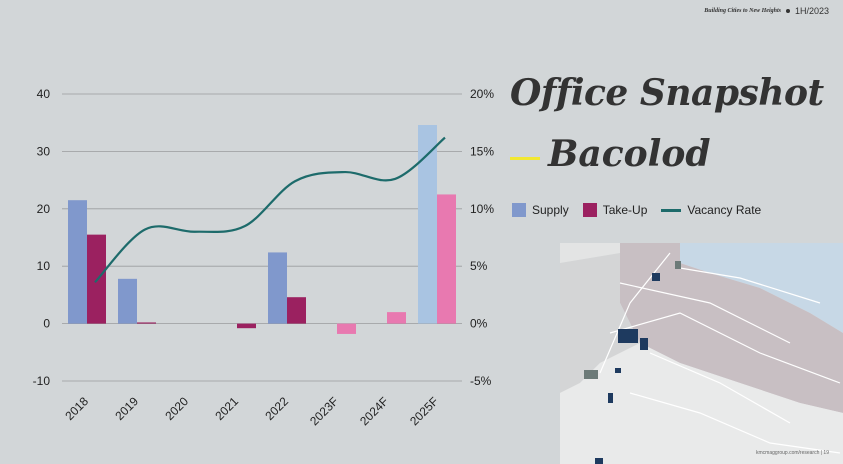  What do you see at coordinates (46, 324) in the screenshot?
I see `y-left-tick-label: 0` at bounding box center [46, 324].